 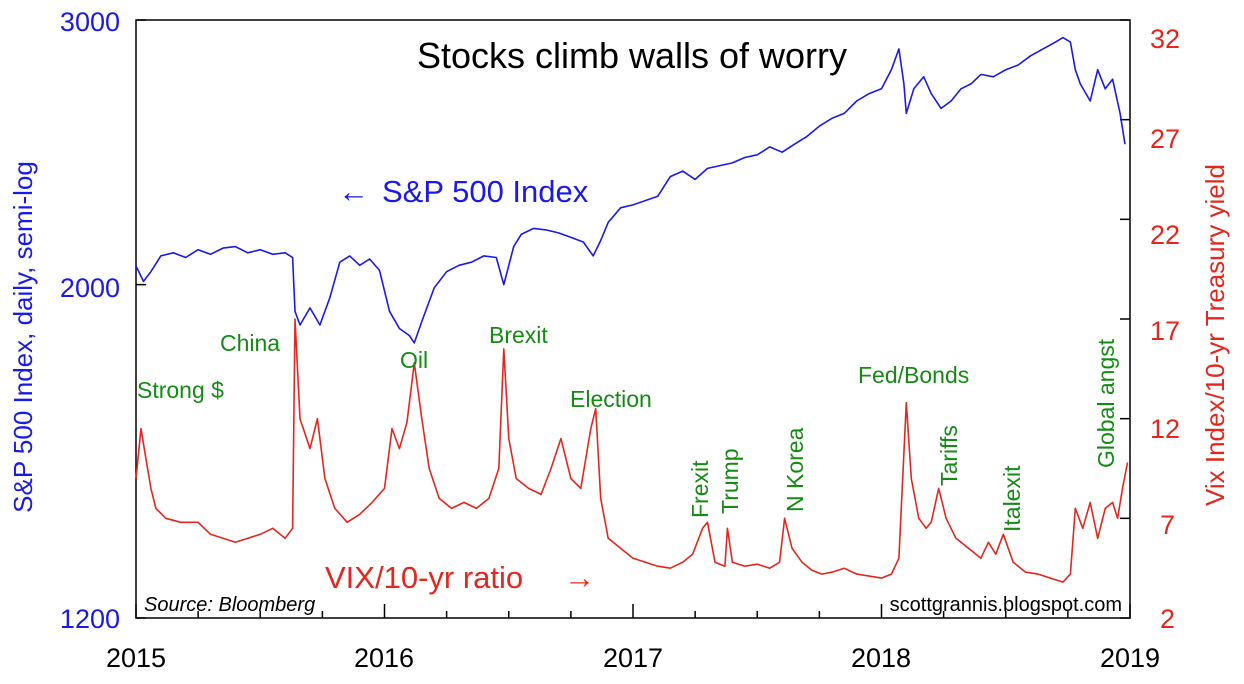 What do you see at coordinates (1165, 39) in the screenshot?
I see `right-tick-32: 32` at bounding box center [1165, 39].